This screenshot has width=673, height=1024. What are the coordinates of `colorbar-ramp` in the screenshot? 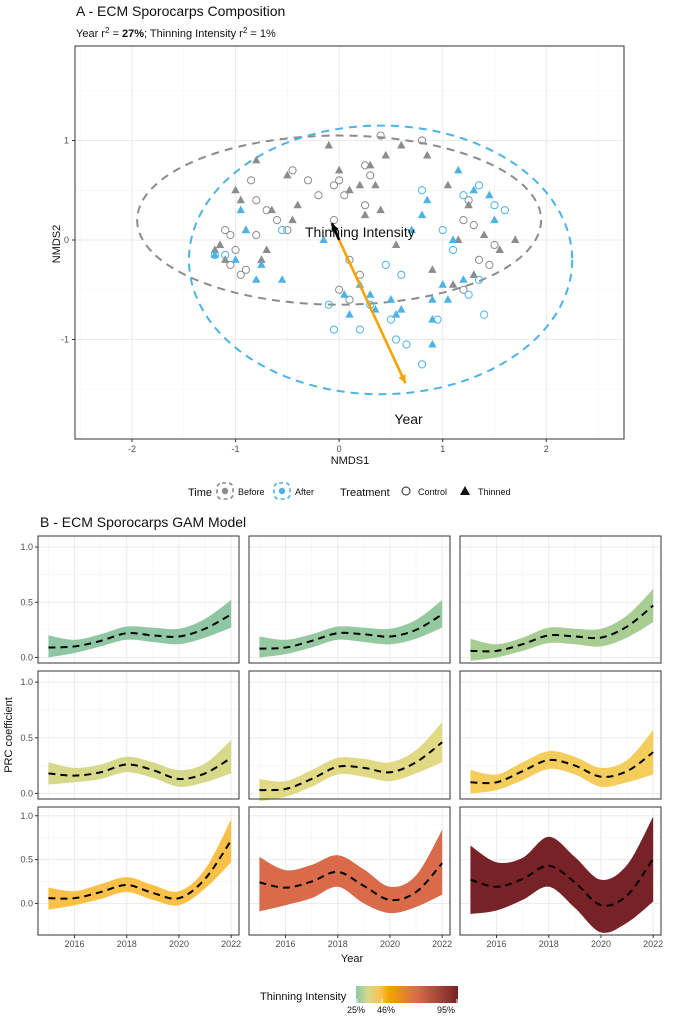 It's located at (407, 994).